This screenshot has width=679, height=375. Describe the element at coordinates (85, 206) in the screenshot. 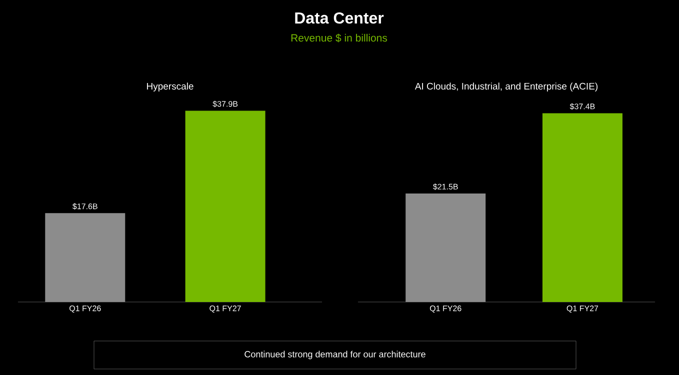

I see `data-label: $17.6B` at that location.